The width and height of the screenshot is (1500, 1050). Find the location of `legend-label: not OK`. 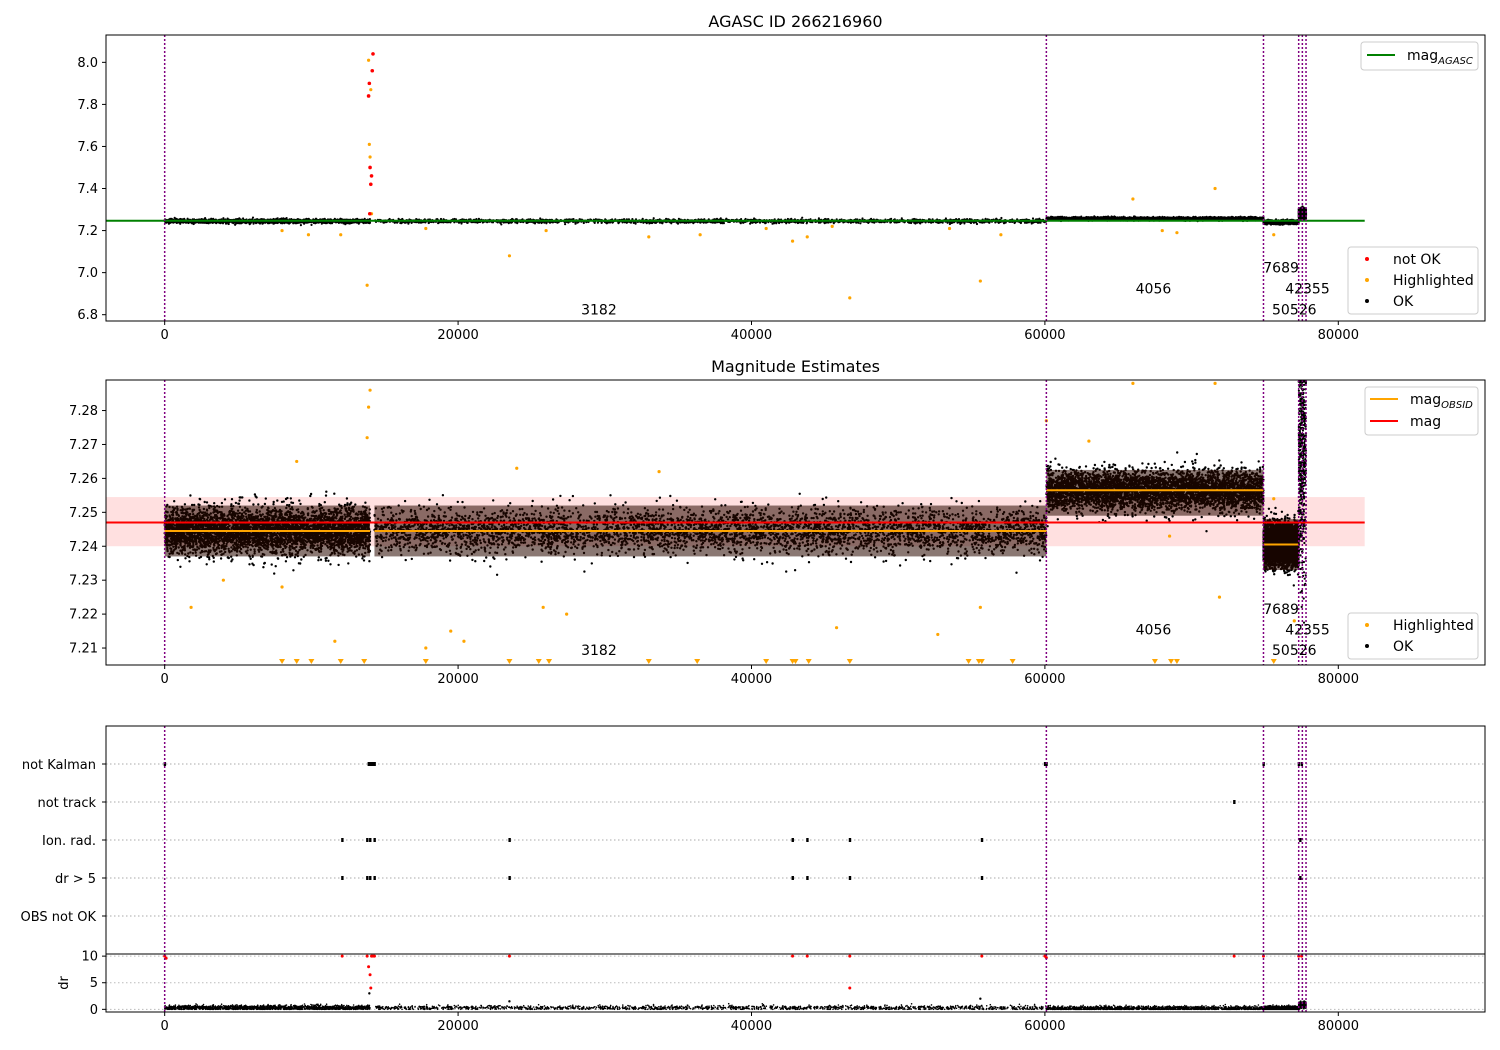

legend-label: not OK is located at coordinates (1417, 260).